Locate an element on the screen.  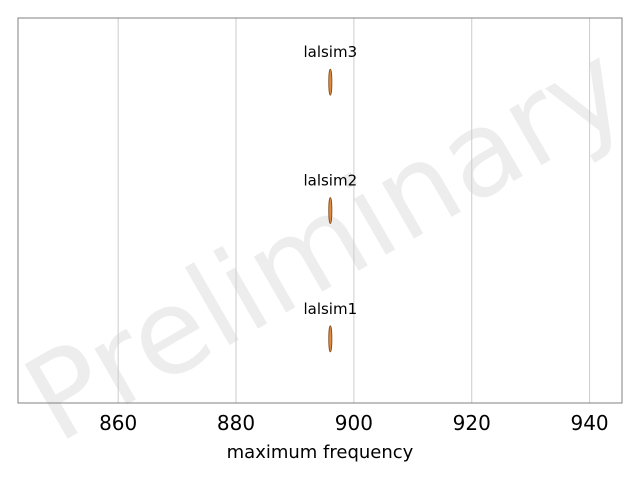
category-label: lalsim2 is located at coordinates (330, 181).